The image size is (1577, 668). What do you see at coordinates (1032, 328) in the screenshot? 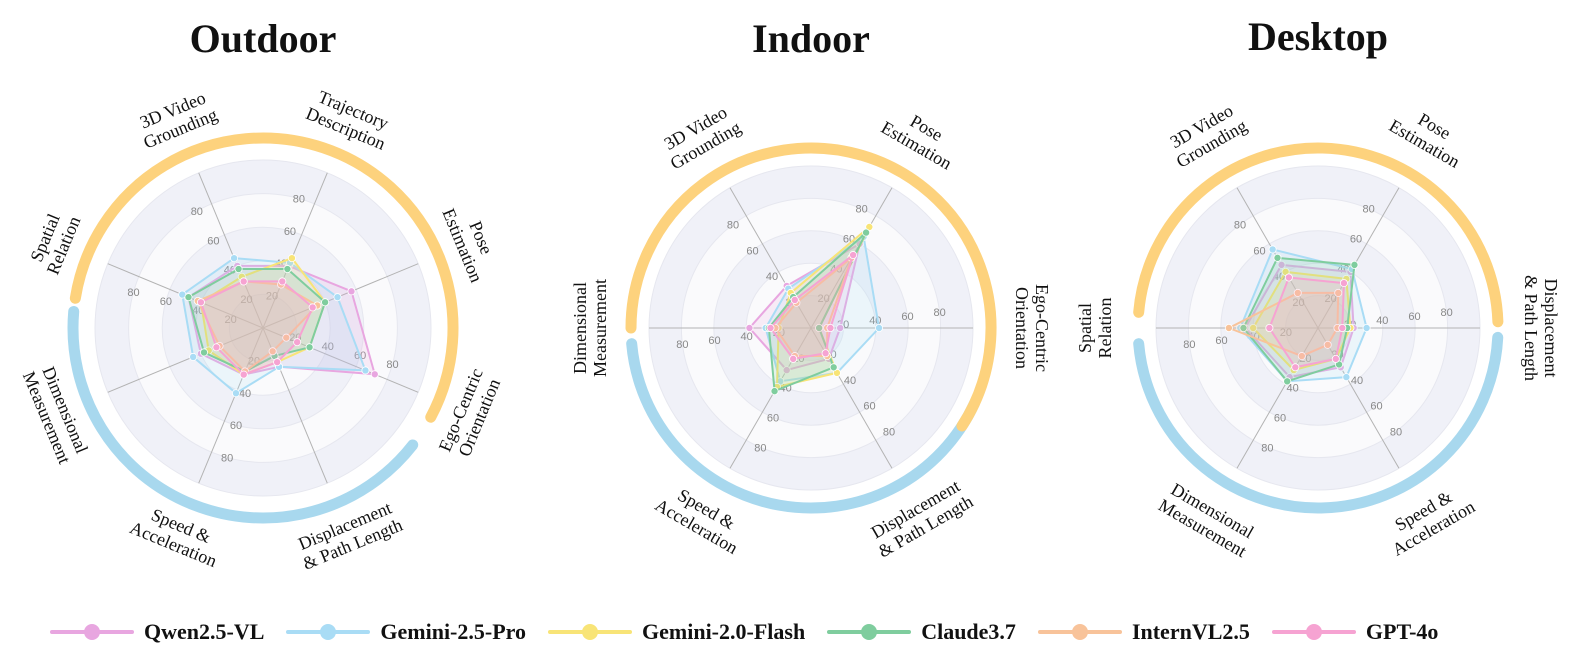
I see `axis-label: Ego-CentricOrientation` at bounding box center [1032, 328].